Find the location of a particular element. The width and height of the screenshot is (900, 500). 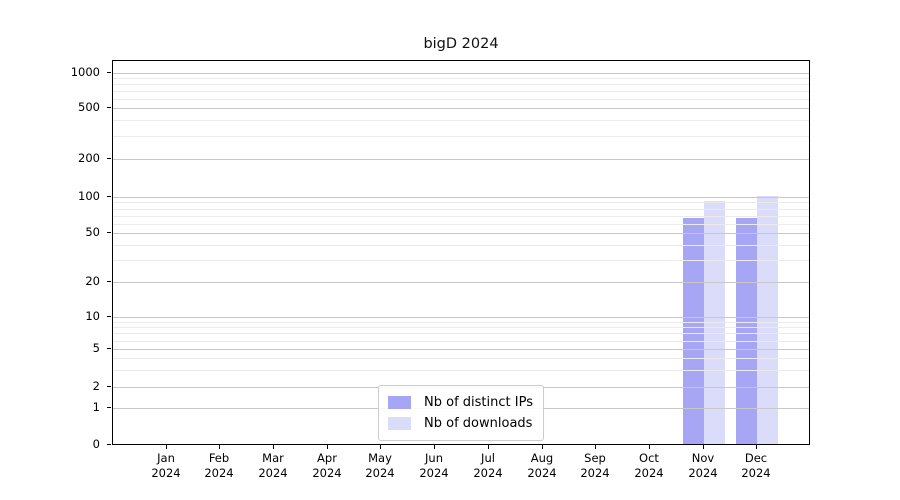

y-tick-label: 2 is located at coordinates (96, 386).